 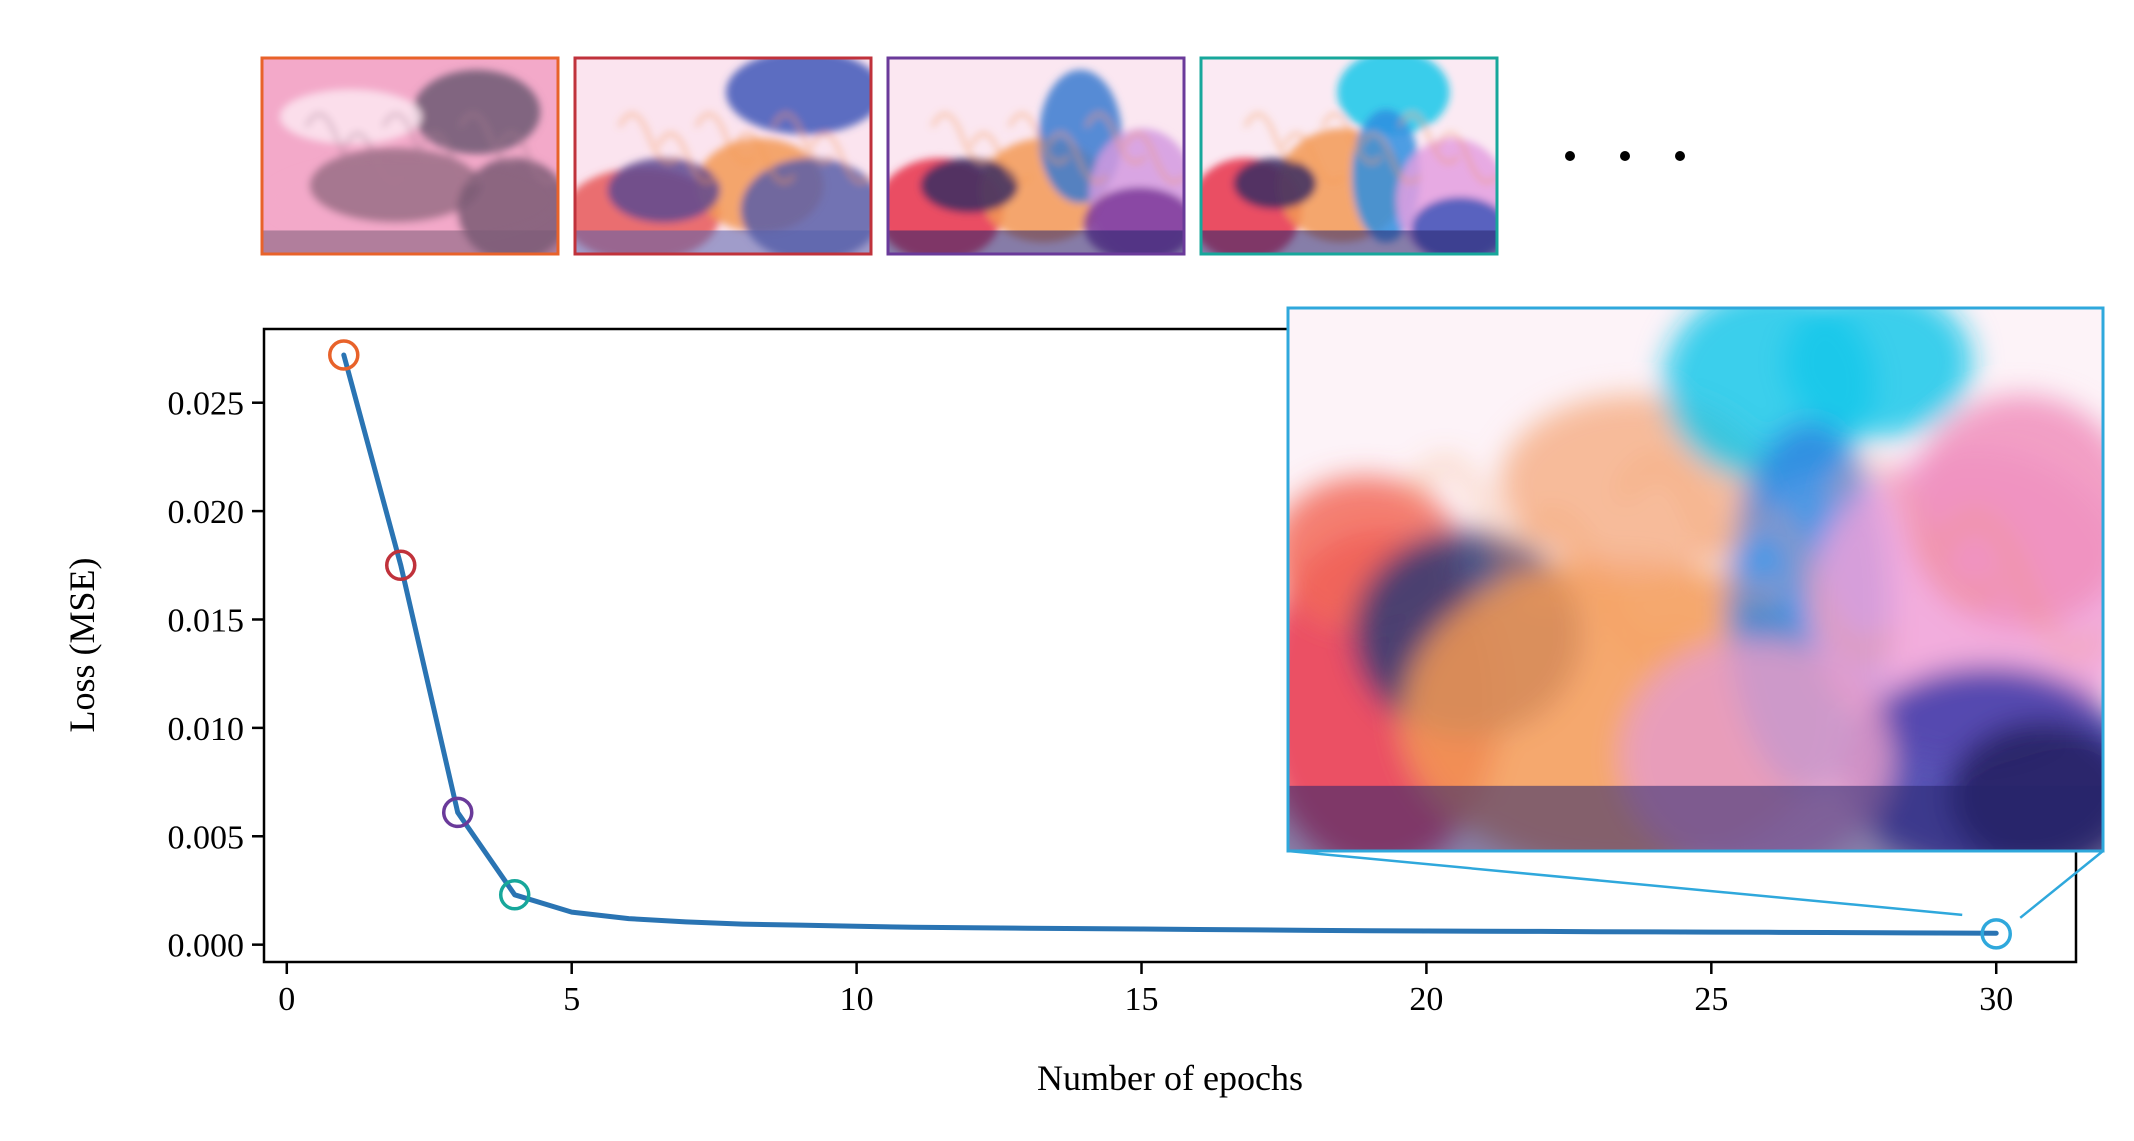 What do you see at coordinates (206, 946) in the screenshot?
I see `y-tick-label: 0.000` at bounding box center [206, 946].